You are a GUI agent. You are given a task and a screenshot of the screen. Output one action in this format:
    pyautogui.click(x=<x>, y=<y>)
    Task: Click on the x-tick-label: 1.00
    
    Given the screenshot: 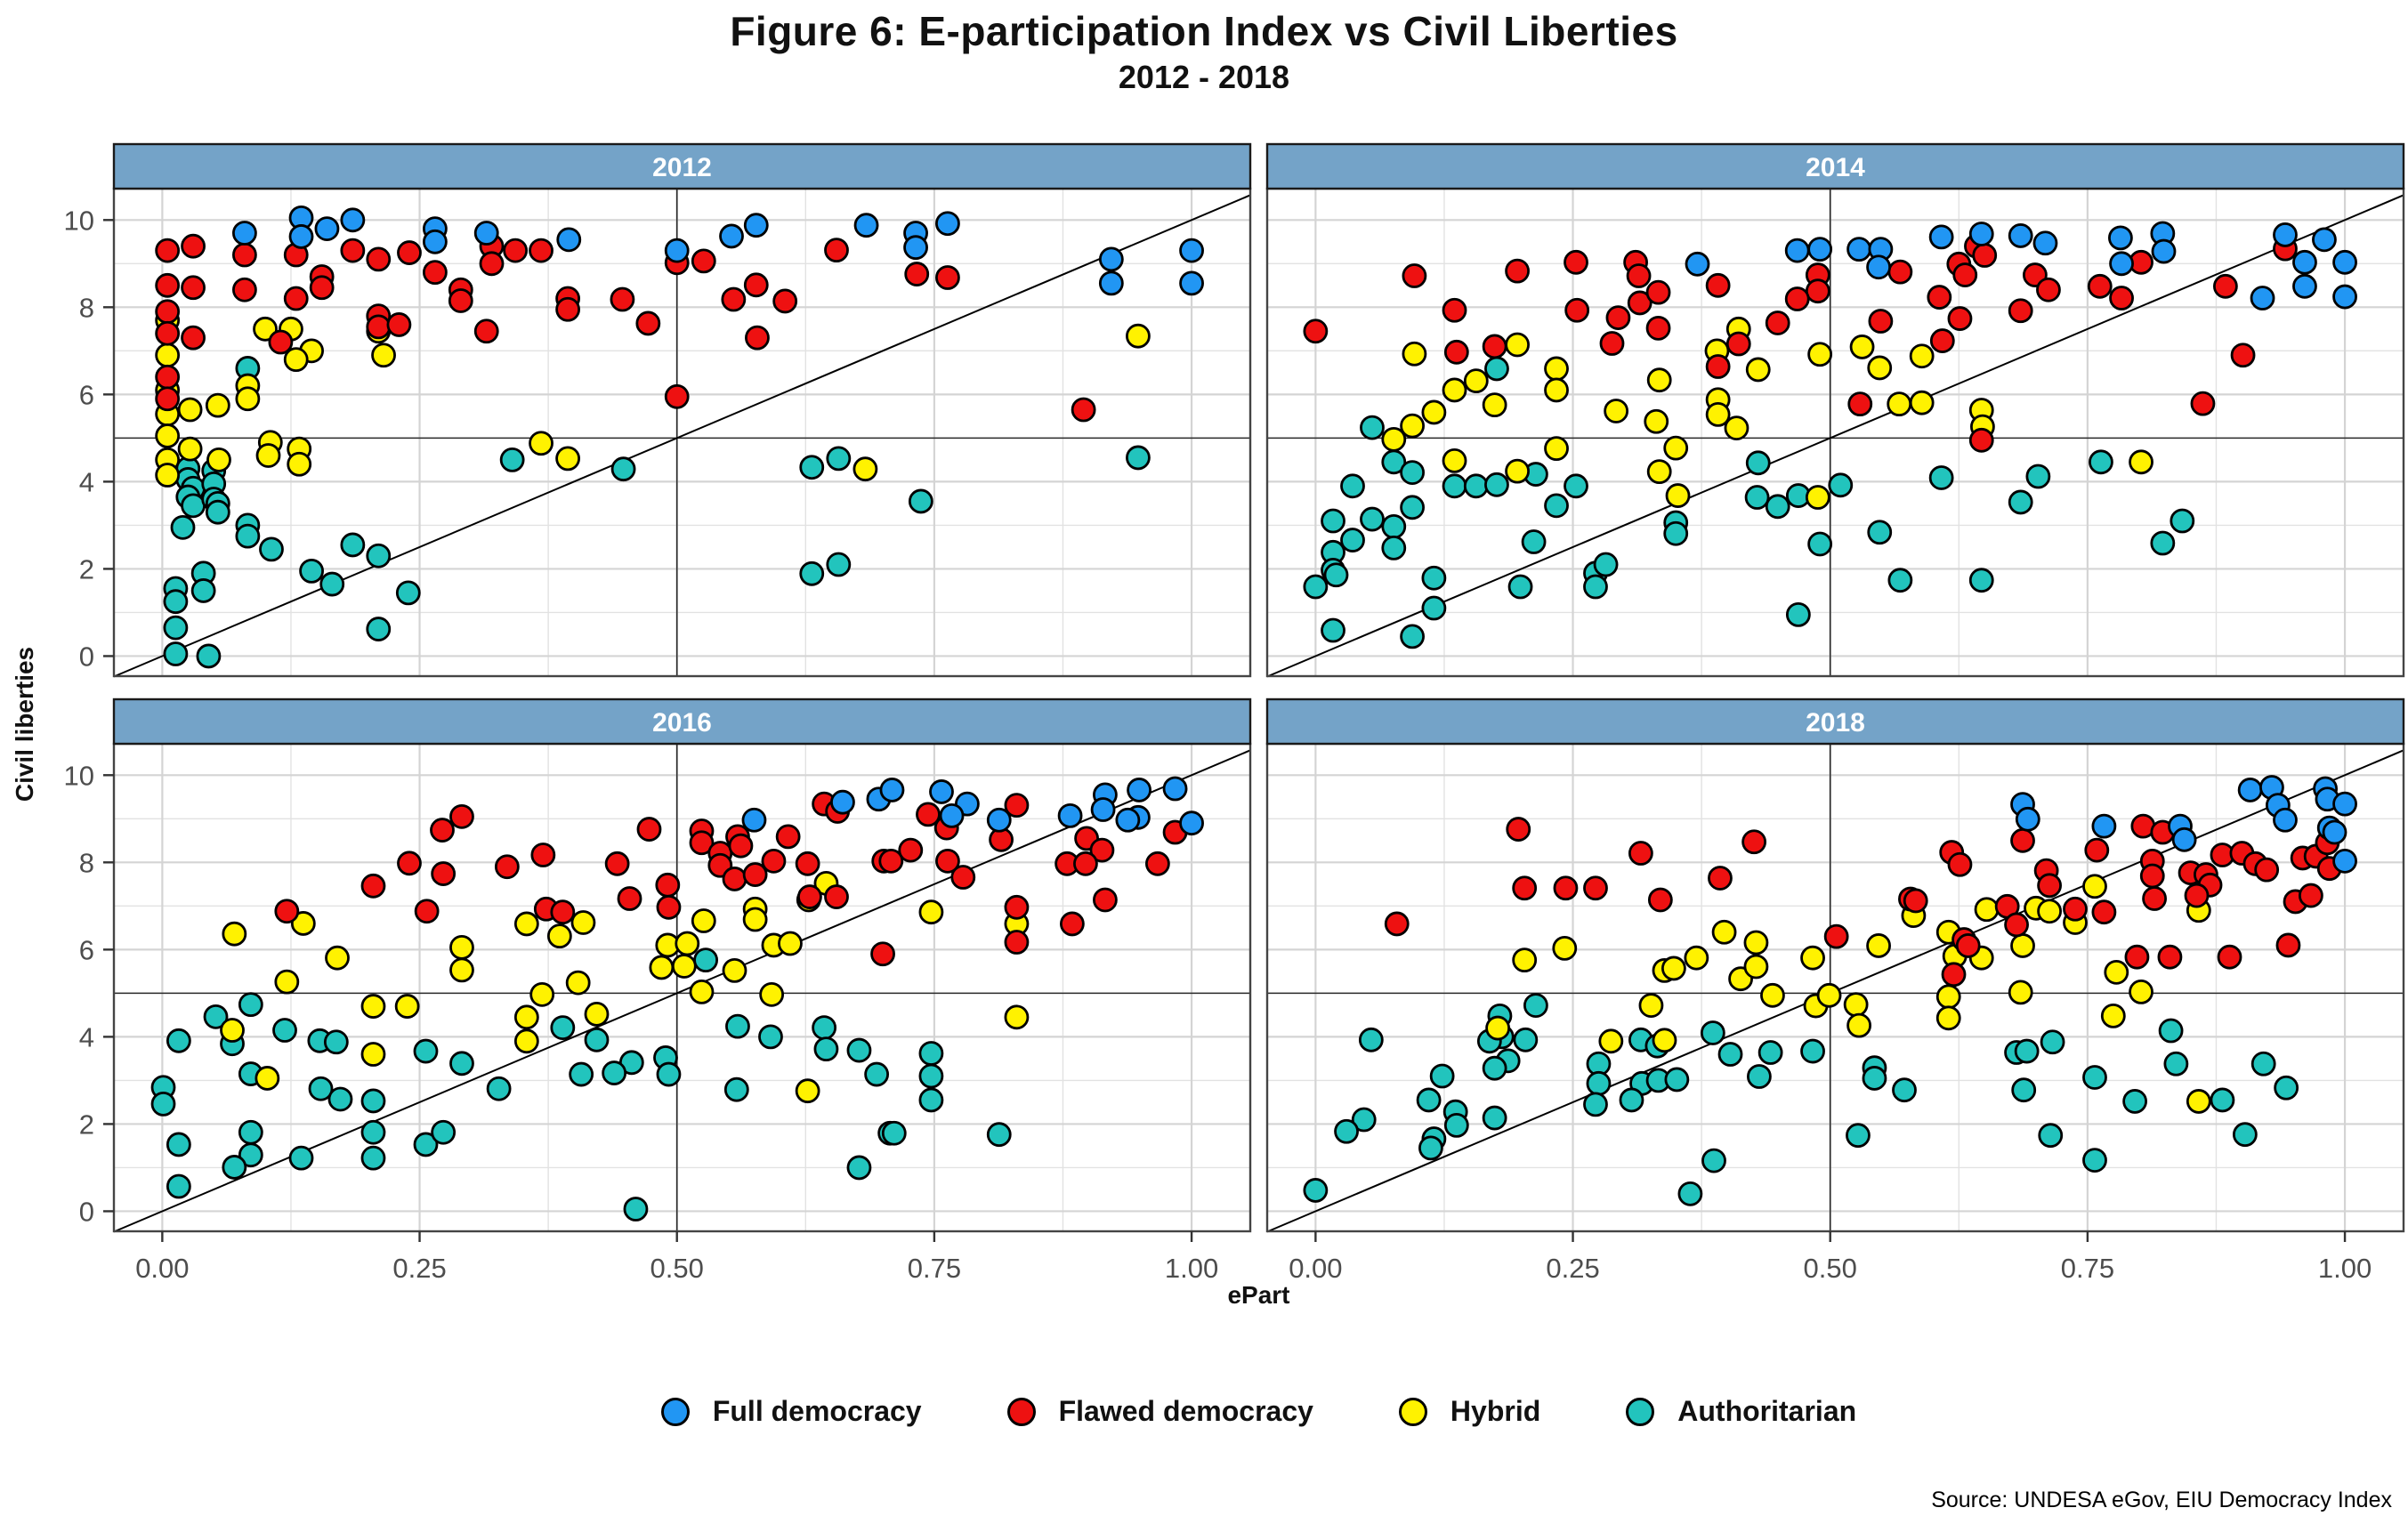 What is the action you would take?
    pyautogui.click(x=2345, y=1268)
    